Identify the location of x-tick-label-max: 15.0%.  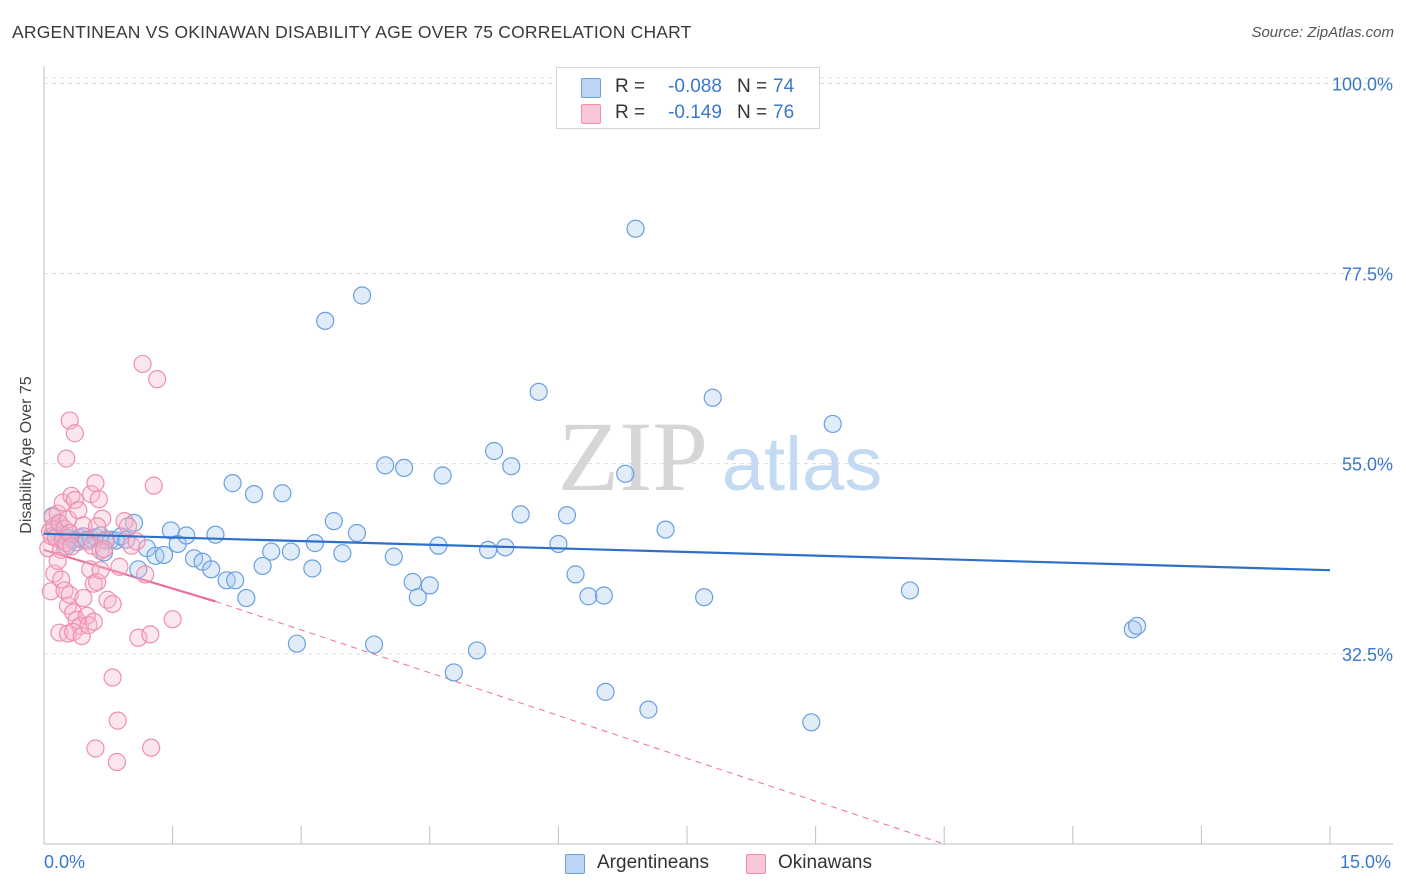
(1366, 862).